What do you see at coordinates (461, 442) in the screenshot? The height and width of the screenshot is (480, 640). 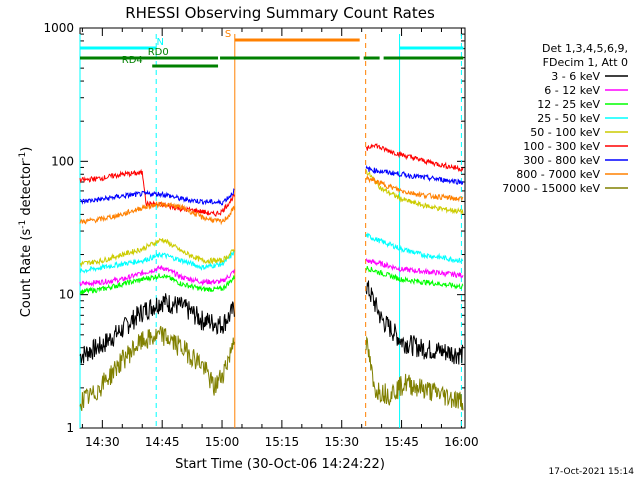 I see `x-tick-label: 16:00` at bounding box center [461, 442].